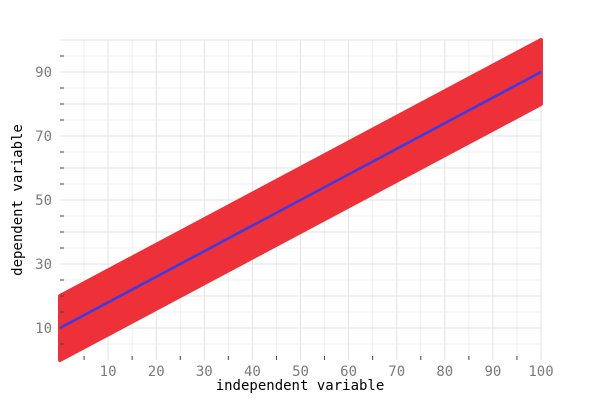 The height and width of the screenshot is (405, 600). Describe the element at coordinates (156, 372) in the screenshot. I see `x-tick-label: 20` at that location.